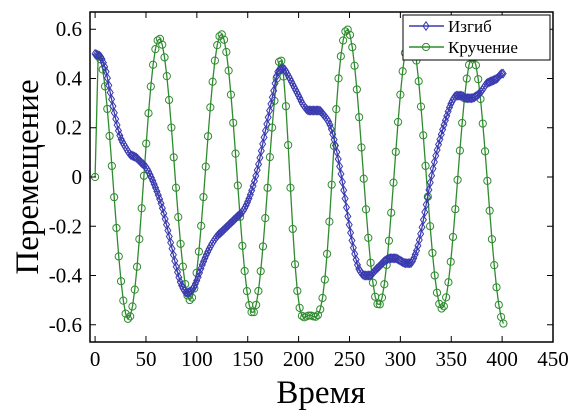 The height and width of the screenshot is (412, 570). Describe the element at coordinates (69, 78) in the screenshot. I see `y-tick-label: 0.4` at that location.